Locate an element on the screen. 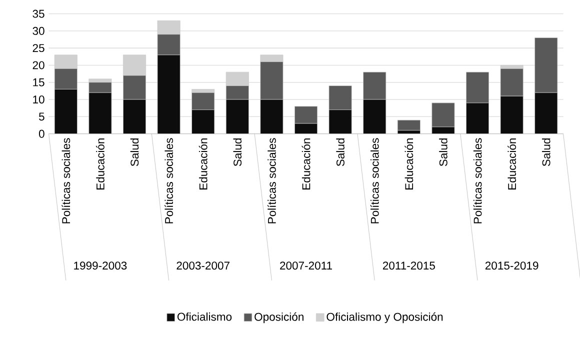 The width and height of the screenshot is (580, 339). y-tick-label: 30 is located at coordinates (38, 30).